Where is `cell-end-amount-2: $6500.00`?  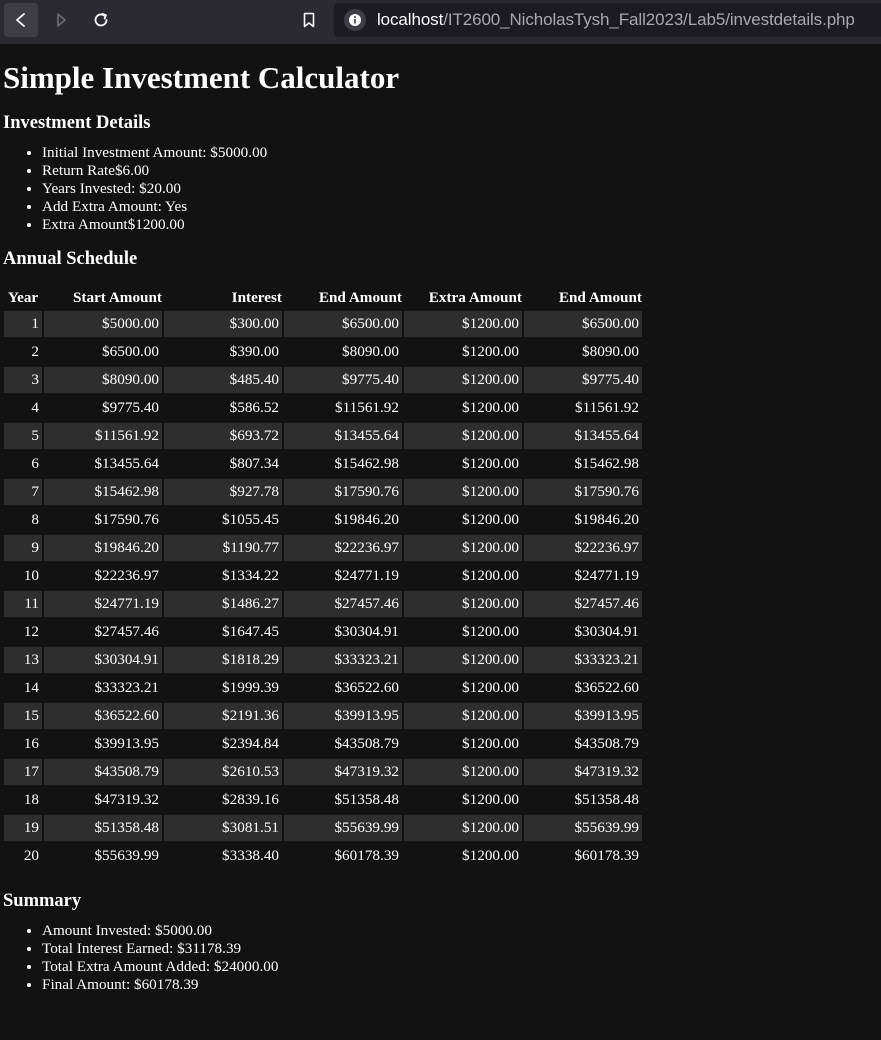
cell-end-amount-2: $6500.00 is located at coordinates (583, 323).